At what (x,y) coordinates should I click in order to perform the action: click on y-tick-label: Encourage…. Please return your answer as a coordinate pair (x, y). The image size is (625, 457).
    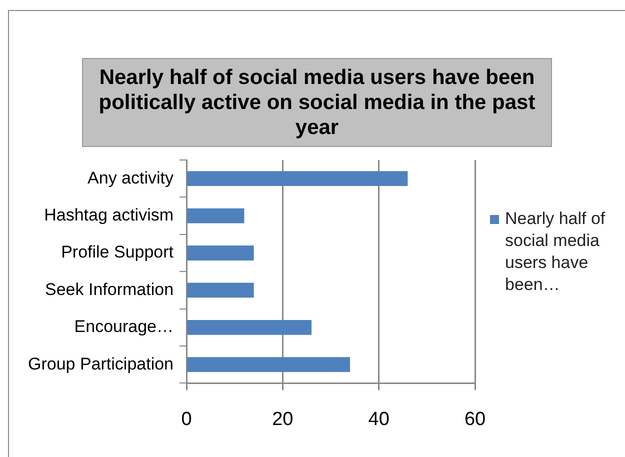
    Looking at the image, I should click on (124, 326).